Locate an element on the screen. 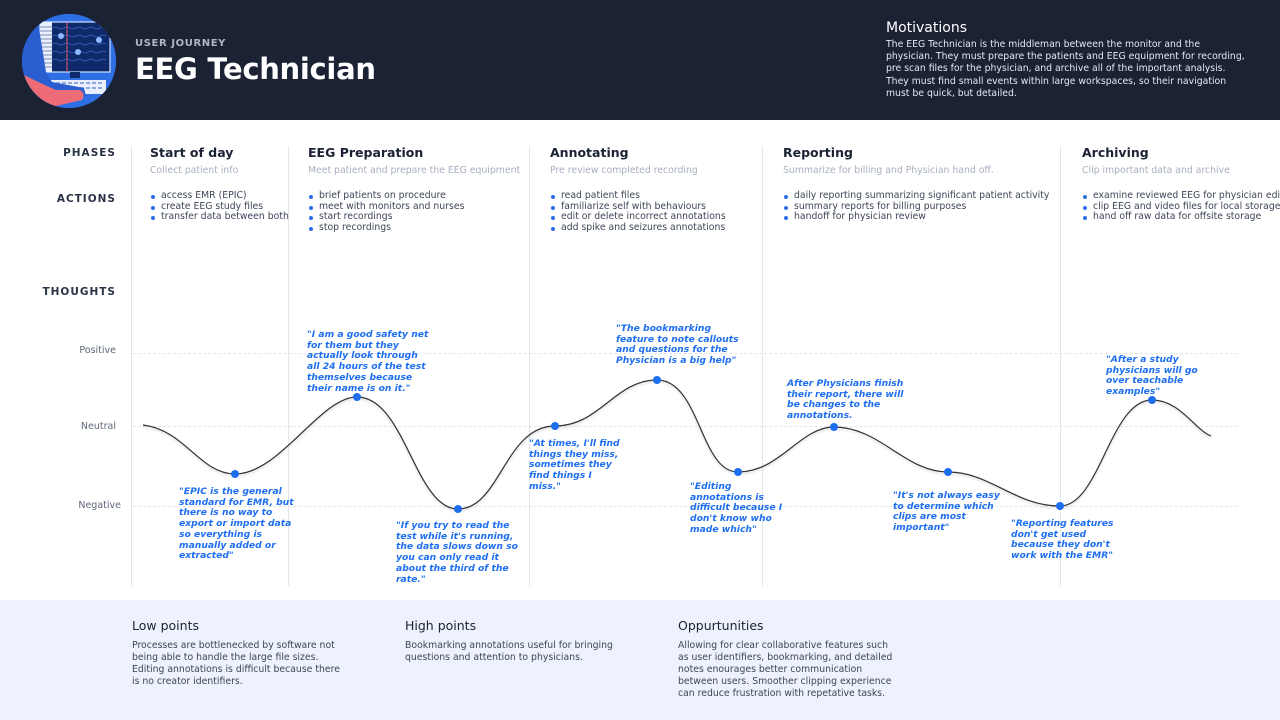 The image size is (1280, 720). action-item: start recordings is located at coordinates (386, 217).